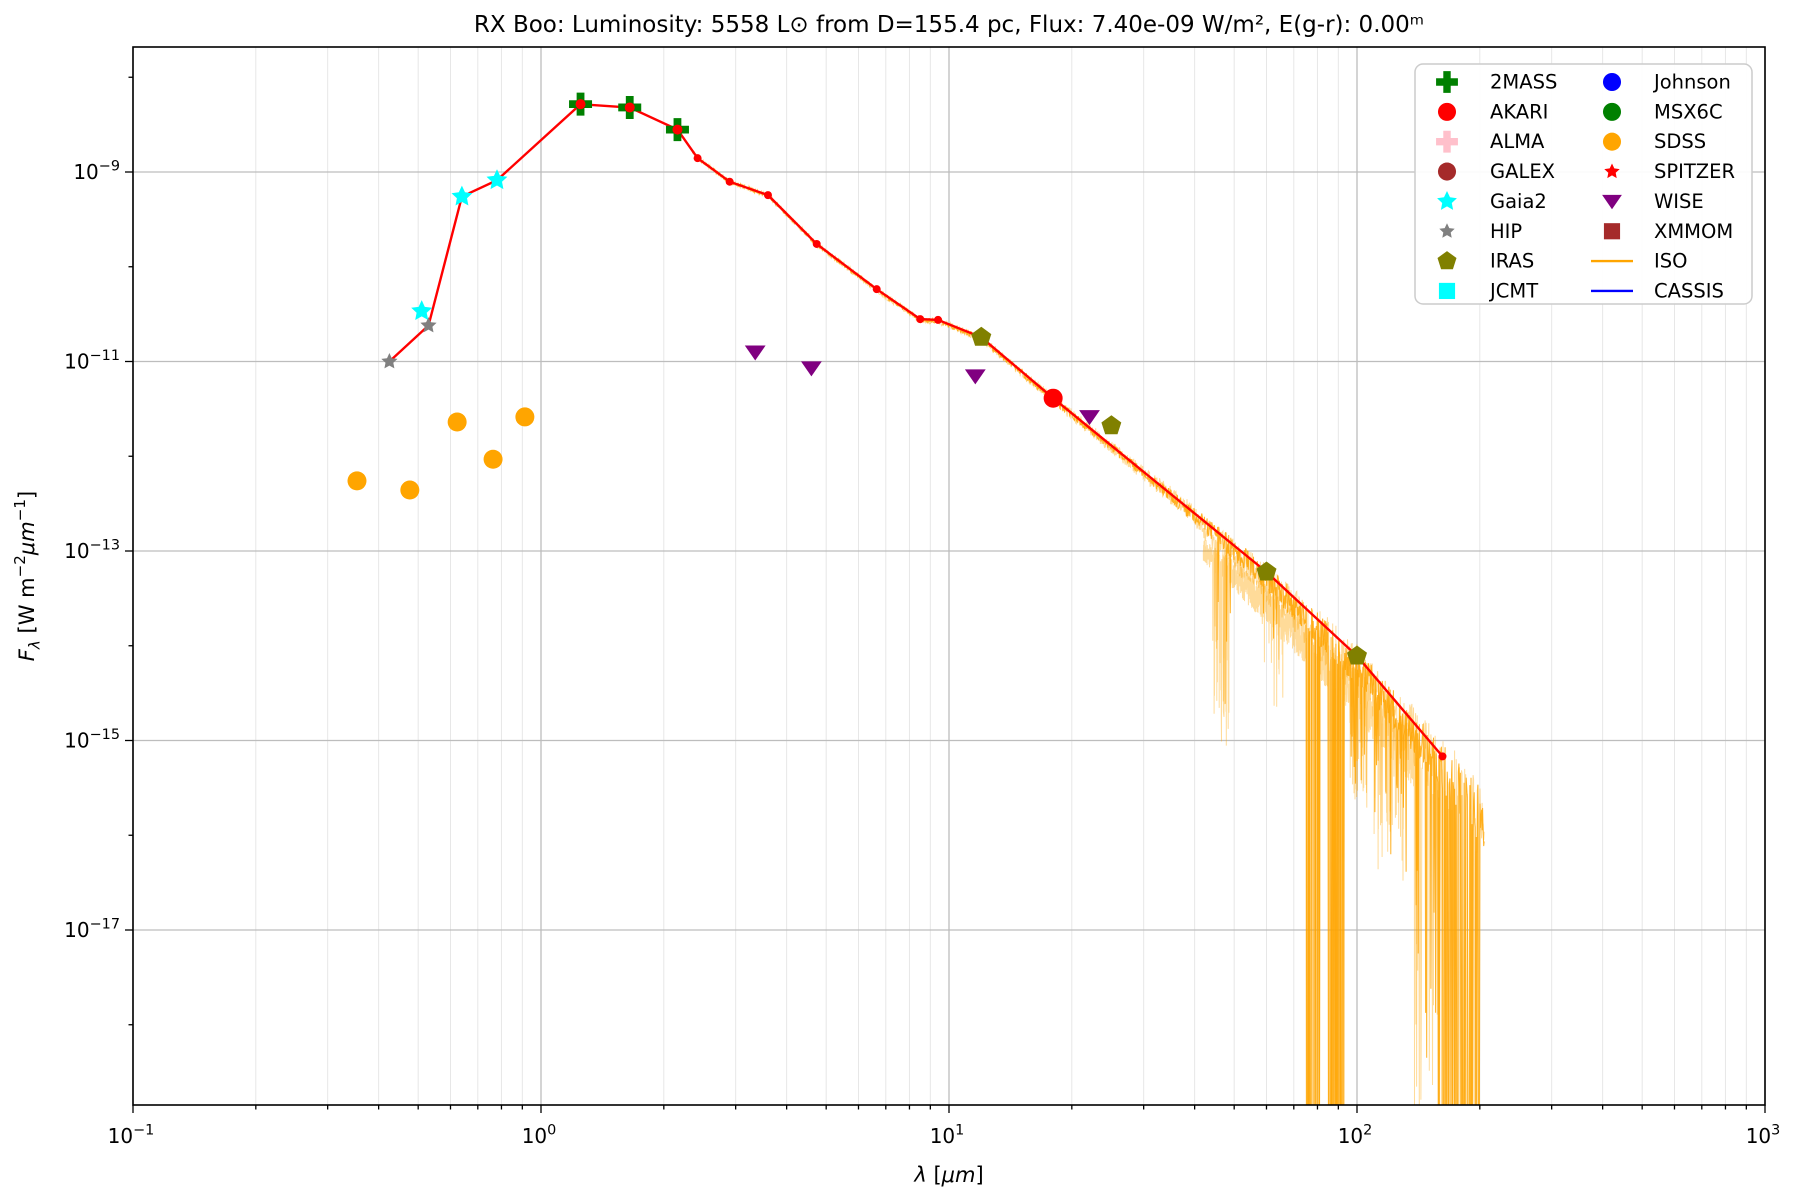 This screenshot has width=1800, height=1200. I want to click on legend-item-MSX6C: MSX6C, so click(1662, 111).